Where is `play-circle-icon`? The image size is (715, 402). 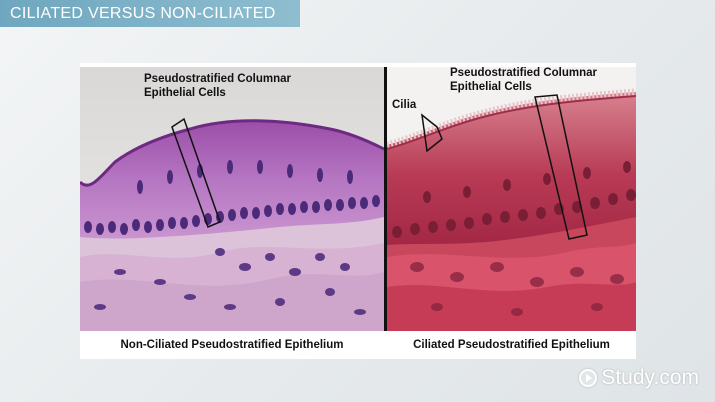
play-circle-icon is located at coordinates (588, 378).